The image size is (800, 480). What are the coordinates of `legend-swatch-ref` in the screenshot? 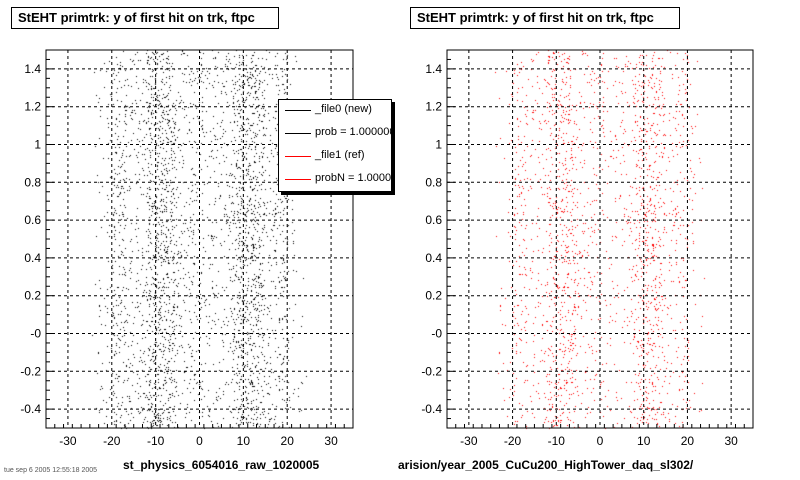 It's located at (298, 156).